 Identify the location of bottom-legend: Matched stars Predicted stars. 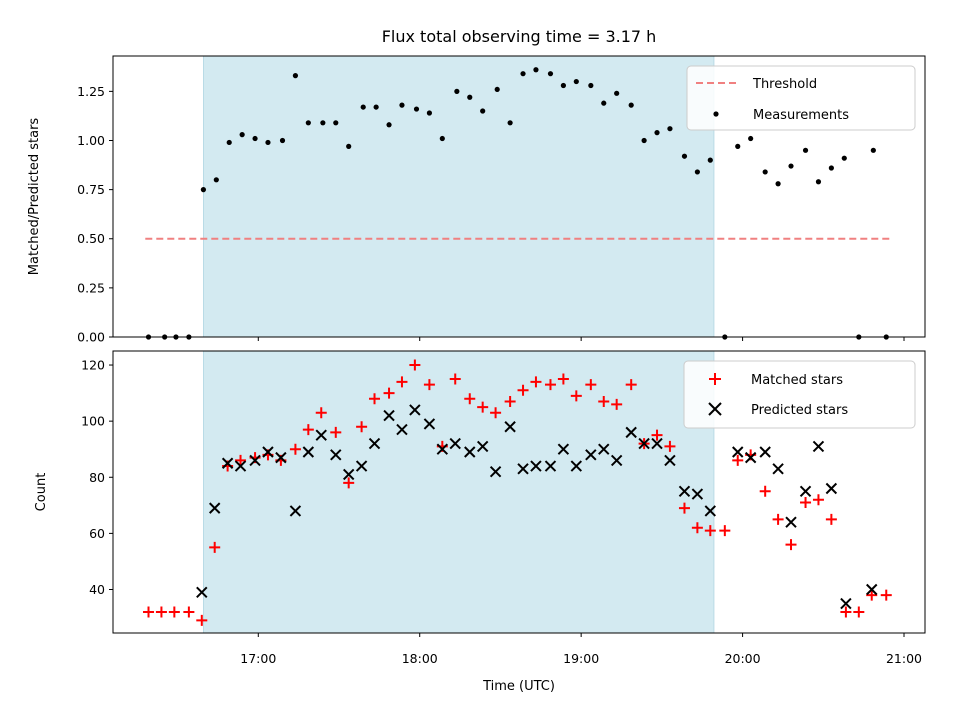
(799, 394).